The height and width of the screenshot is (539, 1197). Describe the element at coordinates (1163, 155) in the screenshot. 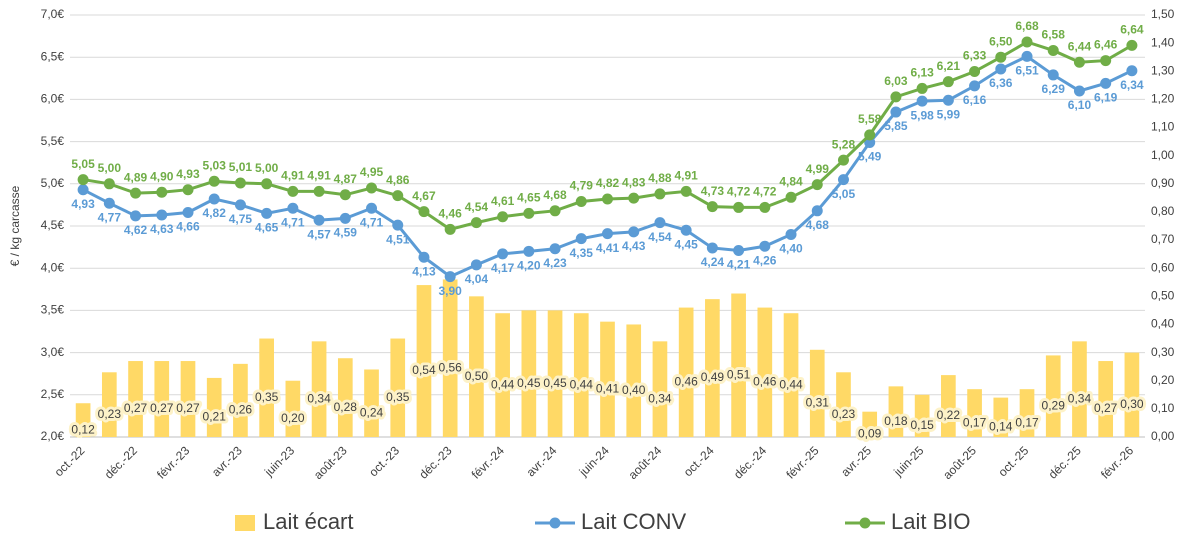

I see `y2-tick-label: 1,00` at that location.